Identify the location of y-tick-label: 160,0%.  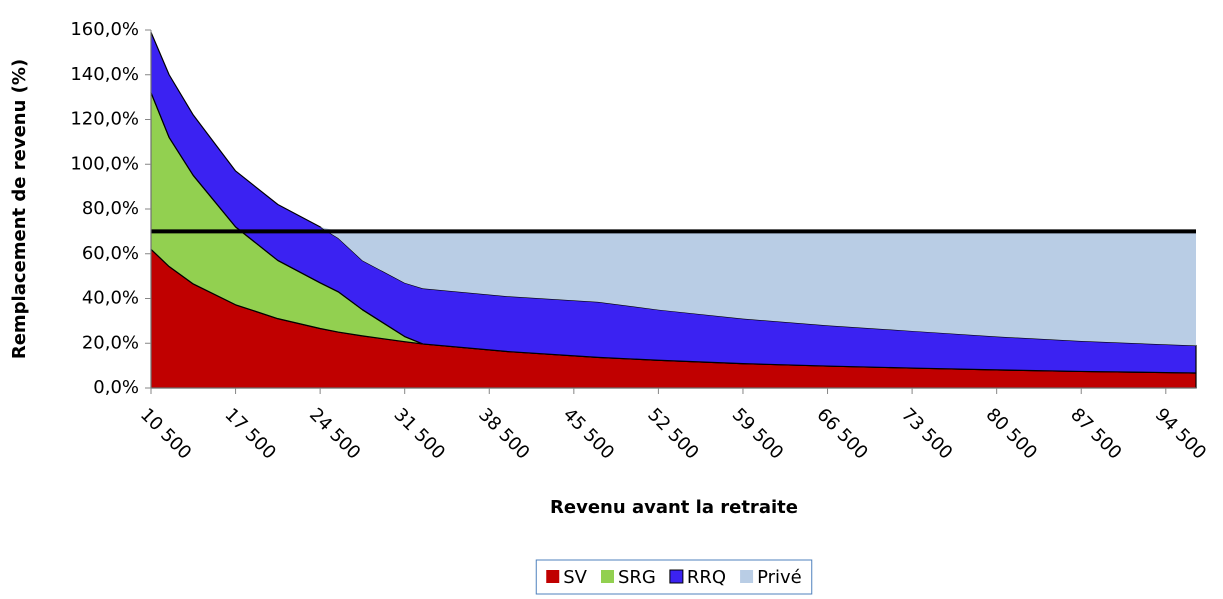
(104, 29).